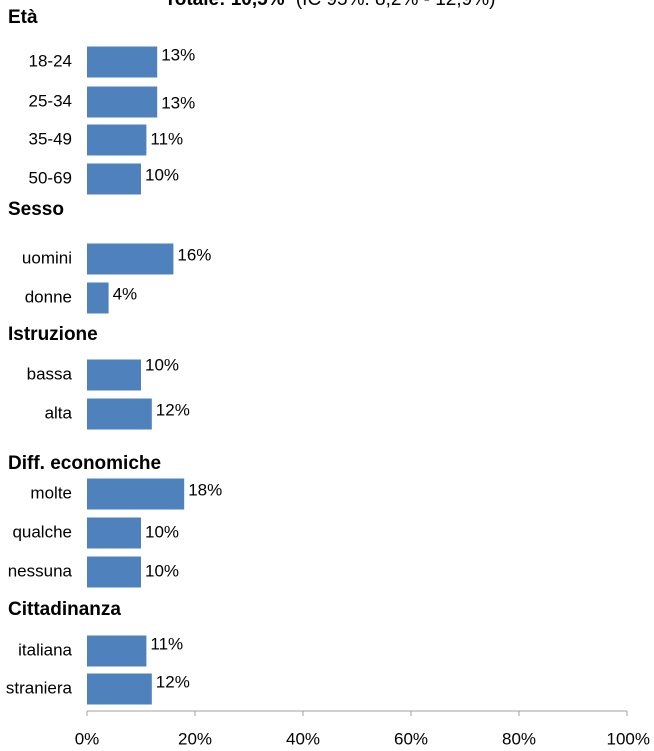 The image size is (654, 751). Describe the element at coordinates (194, 254) in the screenshot. I see `data-label: 16%` at that location.